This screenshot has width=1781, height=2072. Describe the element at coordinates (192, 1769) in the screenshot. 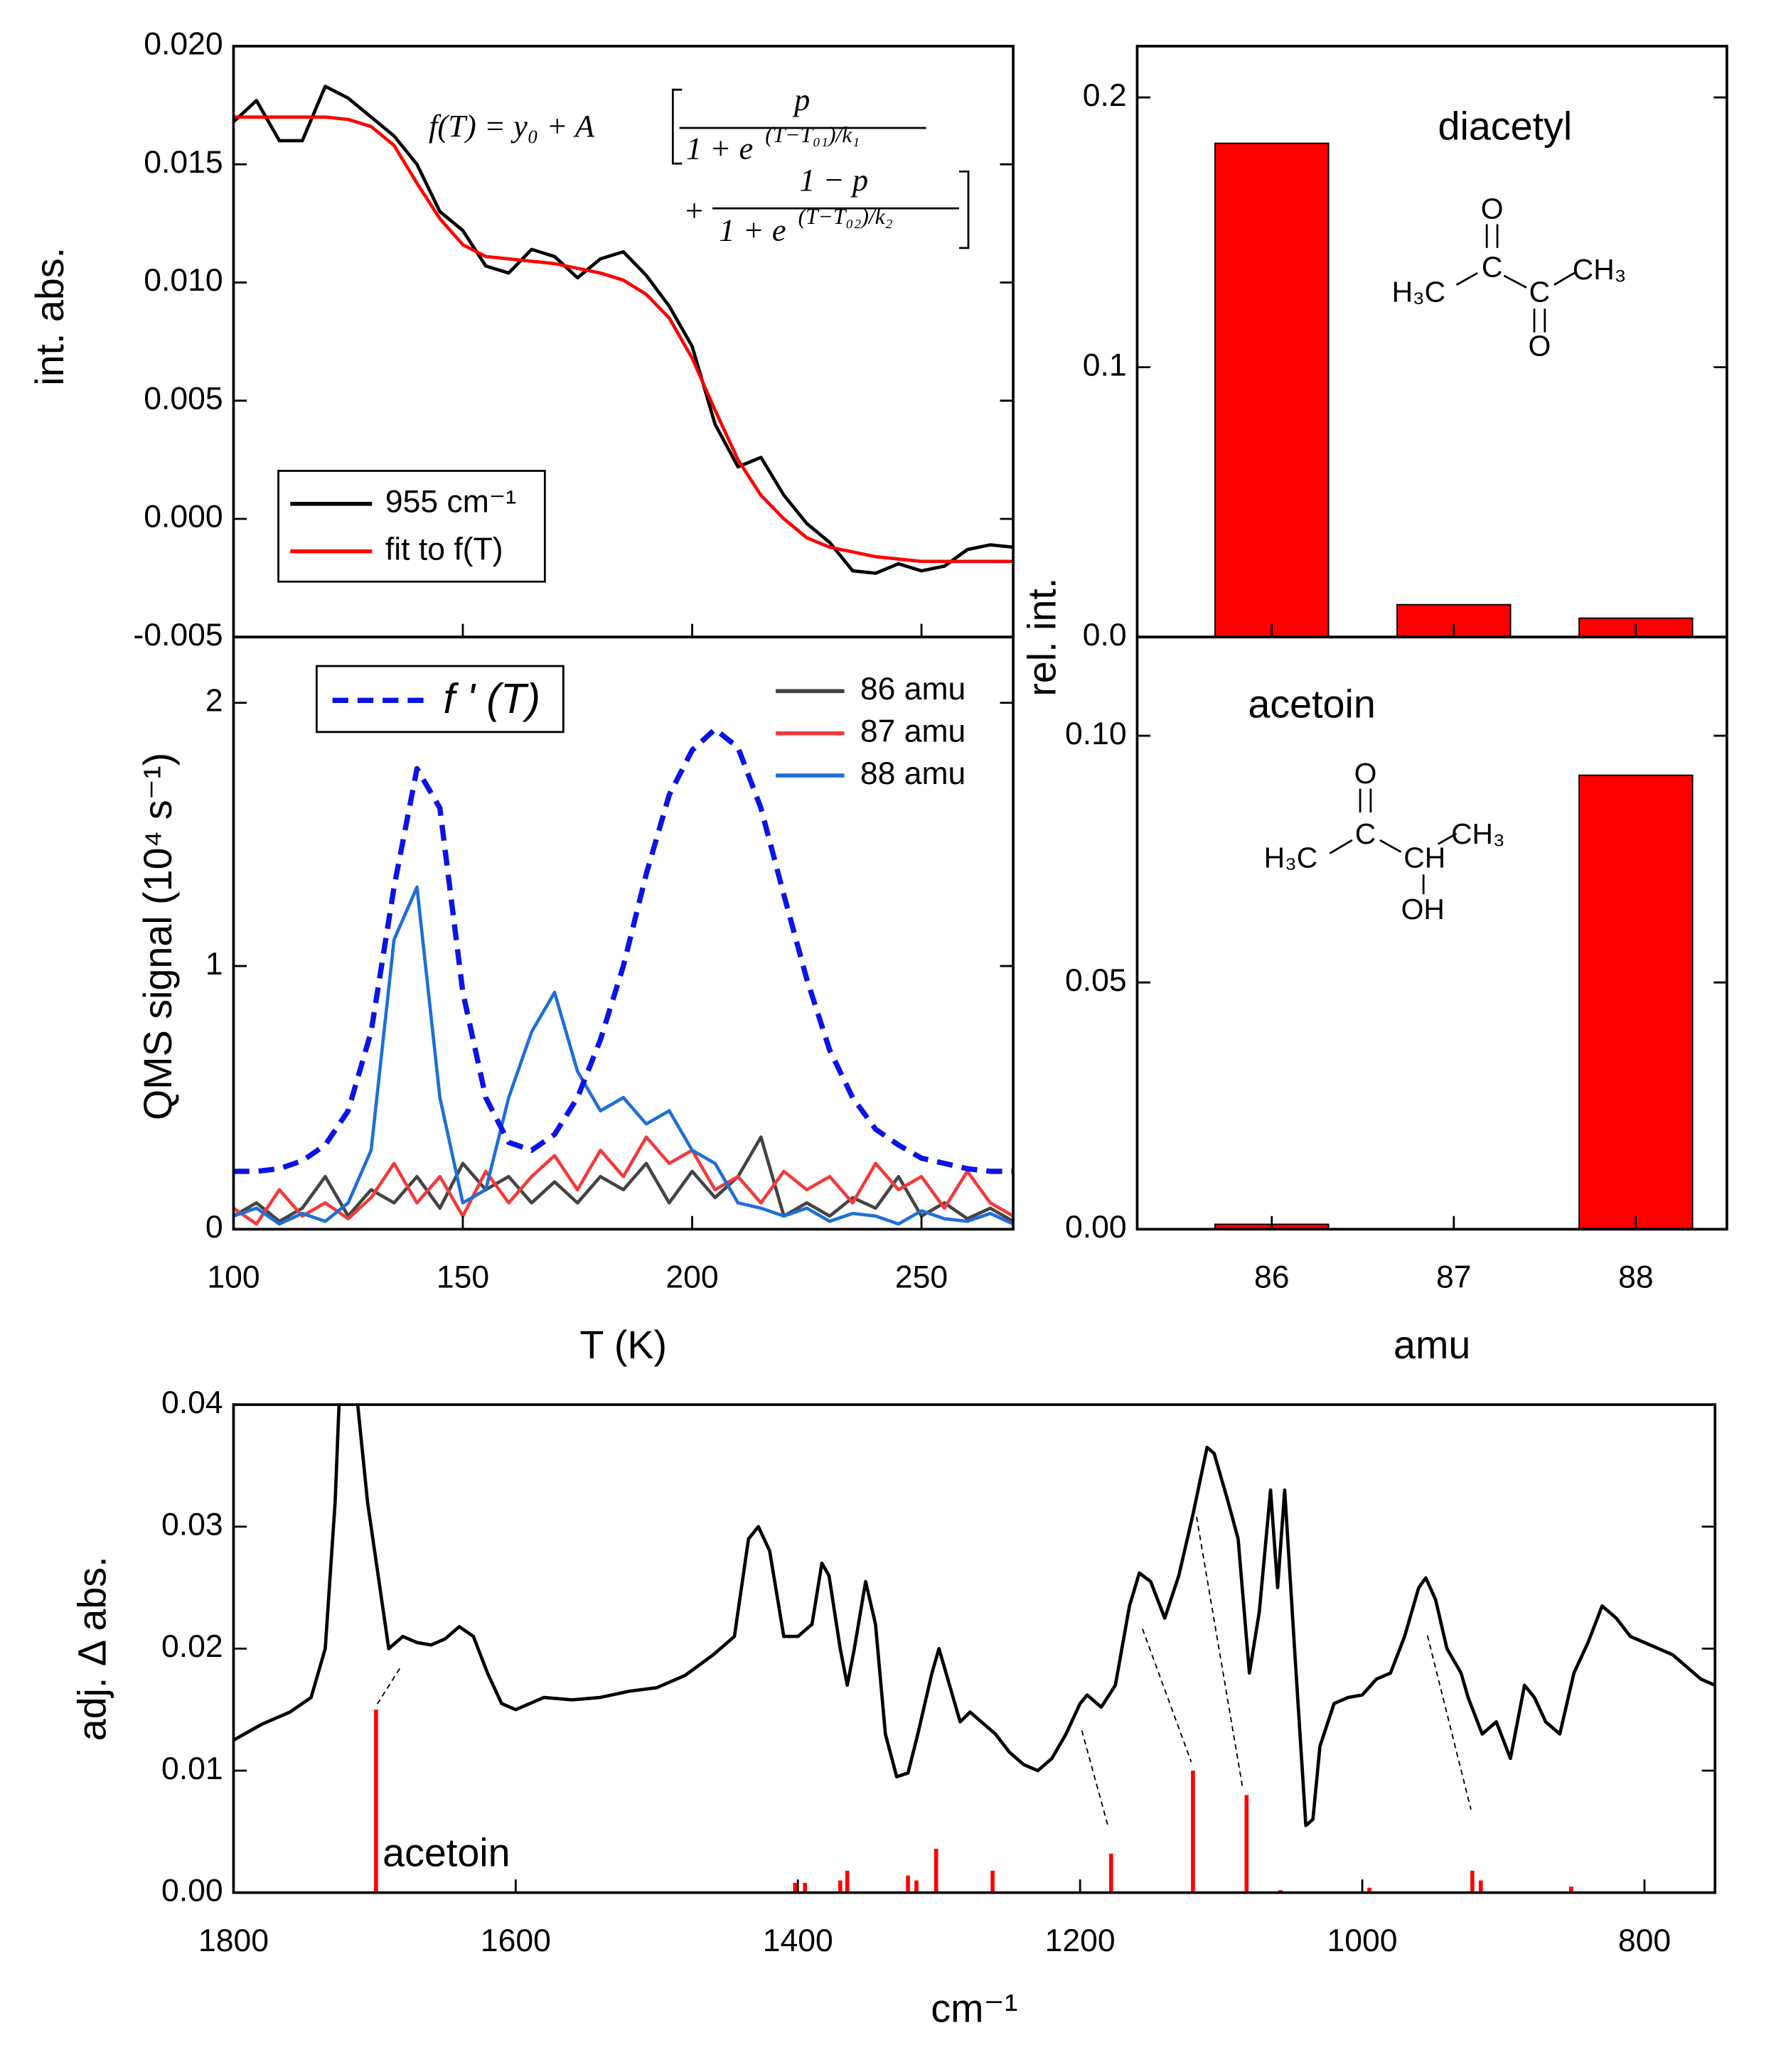

I see `y-tick-label: 0.01` at that location.